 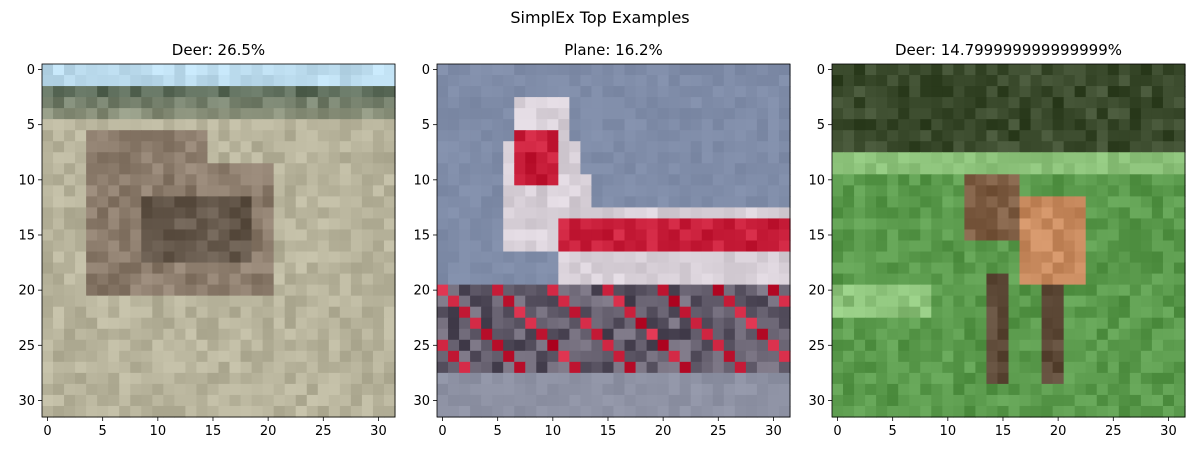 What do you see at coordinates (599, 17) in the screenshot?
I see `figure-title: SimplEx Top Examples` at bounding box center [599, 17].